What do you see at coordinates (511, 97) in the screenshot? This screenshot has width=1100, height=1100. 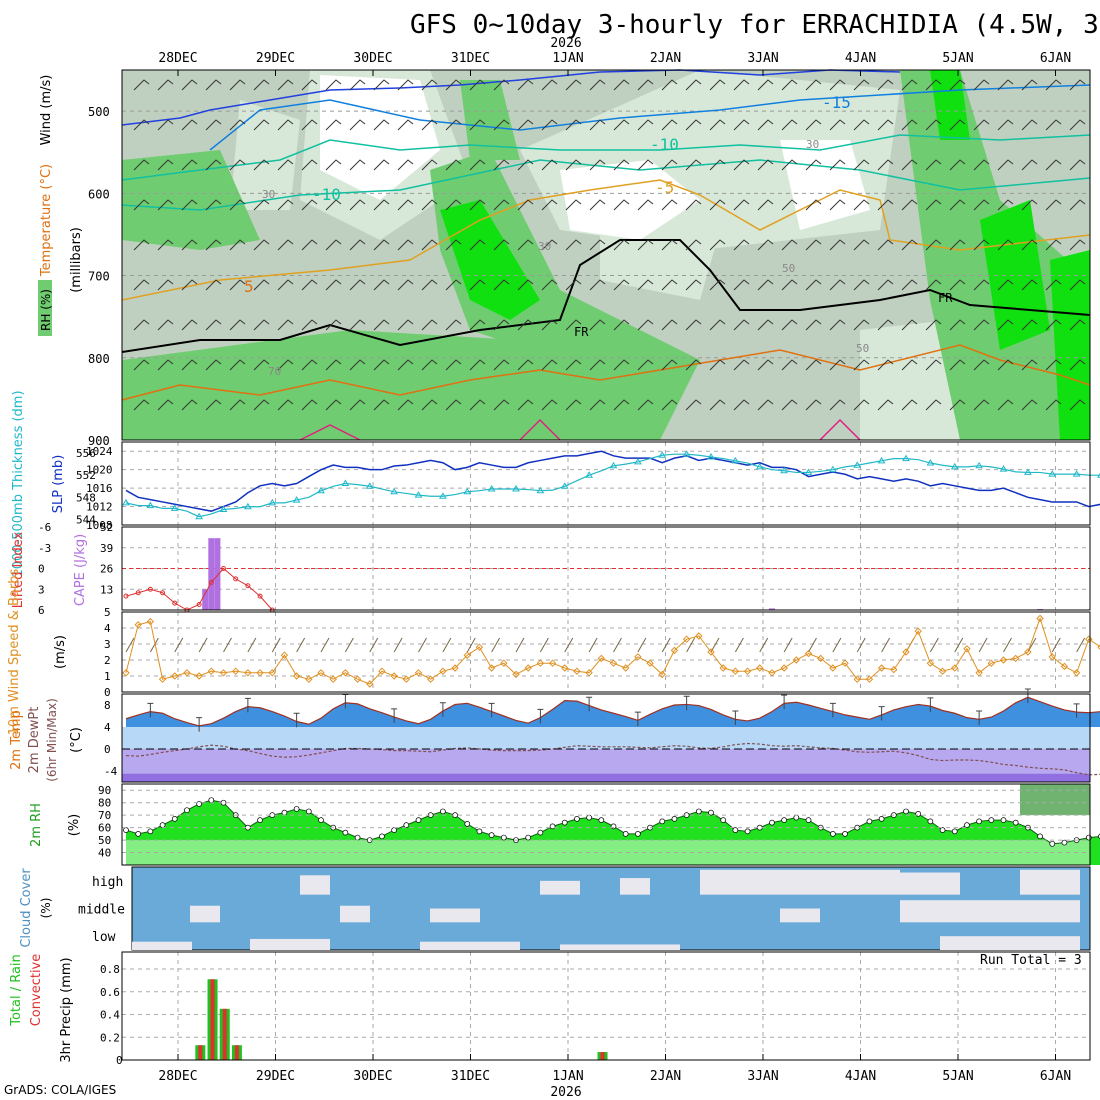 I see `temp-contour--20` at bounding box center [511, 97].